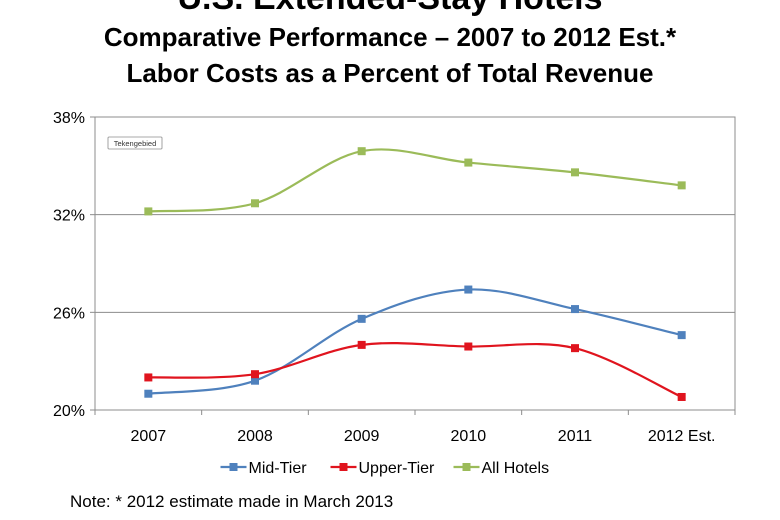 The height and width of the screenshot is (520, 780). Describe the element at coordinates (469, 436) in the screenshot. I see `x-tick-label: 2010` at that location.